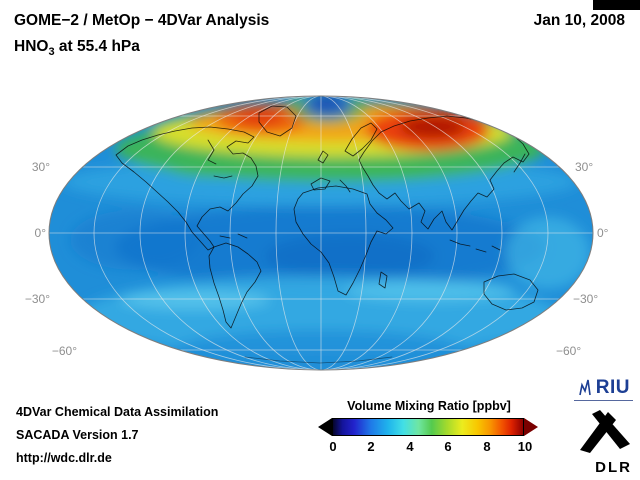 The image size is (640, 480). Describe the element at coordinates (613, 467) in the screenshot. I see `dlr-logo-text: DLR` at that location.